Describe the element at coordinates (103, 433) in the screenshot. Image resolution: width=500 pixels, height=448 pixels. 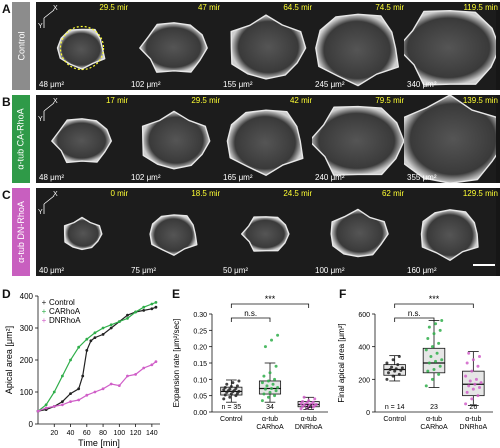
I see `x-tick-label: 80` at that location.